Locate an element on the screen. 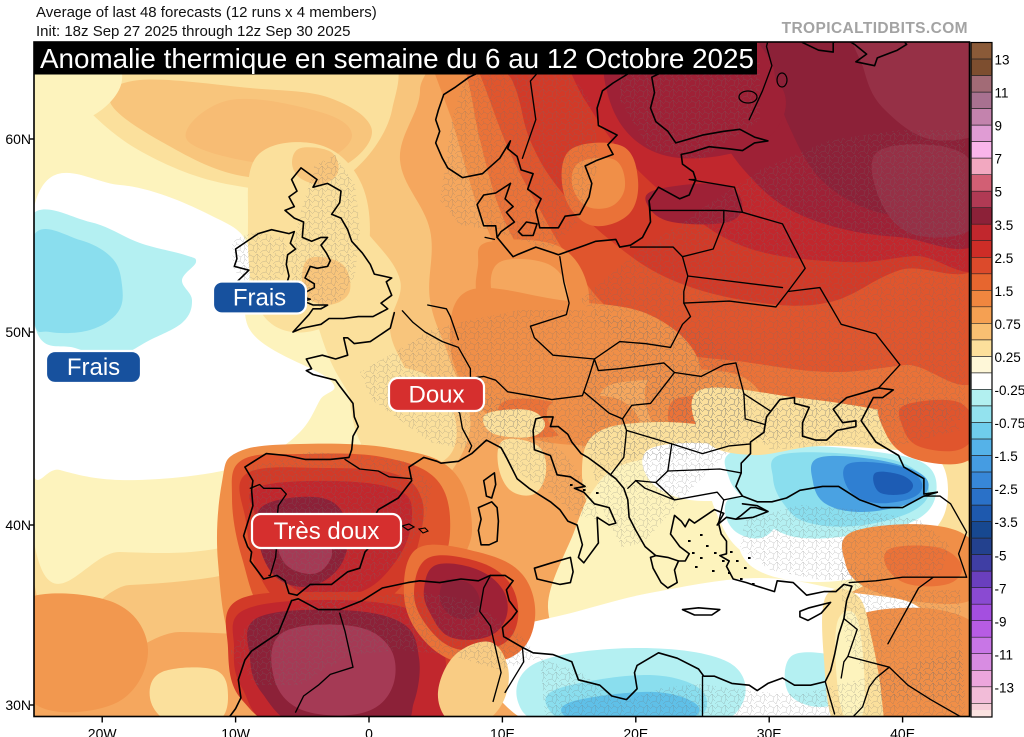 Image resolution: width=1024 pixels, height=737 pixels. svg-text: 60N is located at coordinates (18, 139).